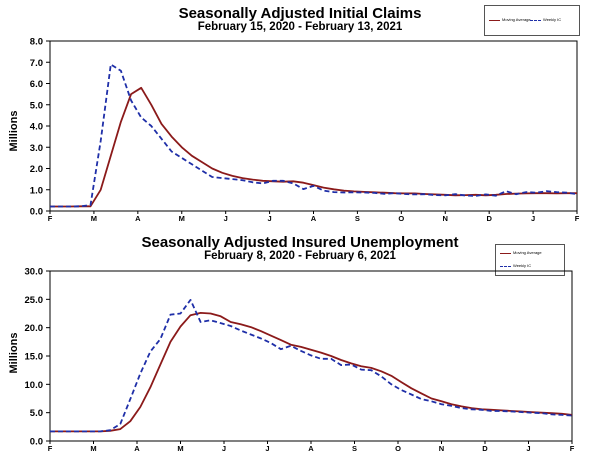 This screenshot has height=470, width=600. Describe the element at coordinates (36, 148) in the screenshot. I see `y-tick-label: 3.0` at that location.